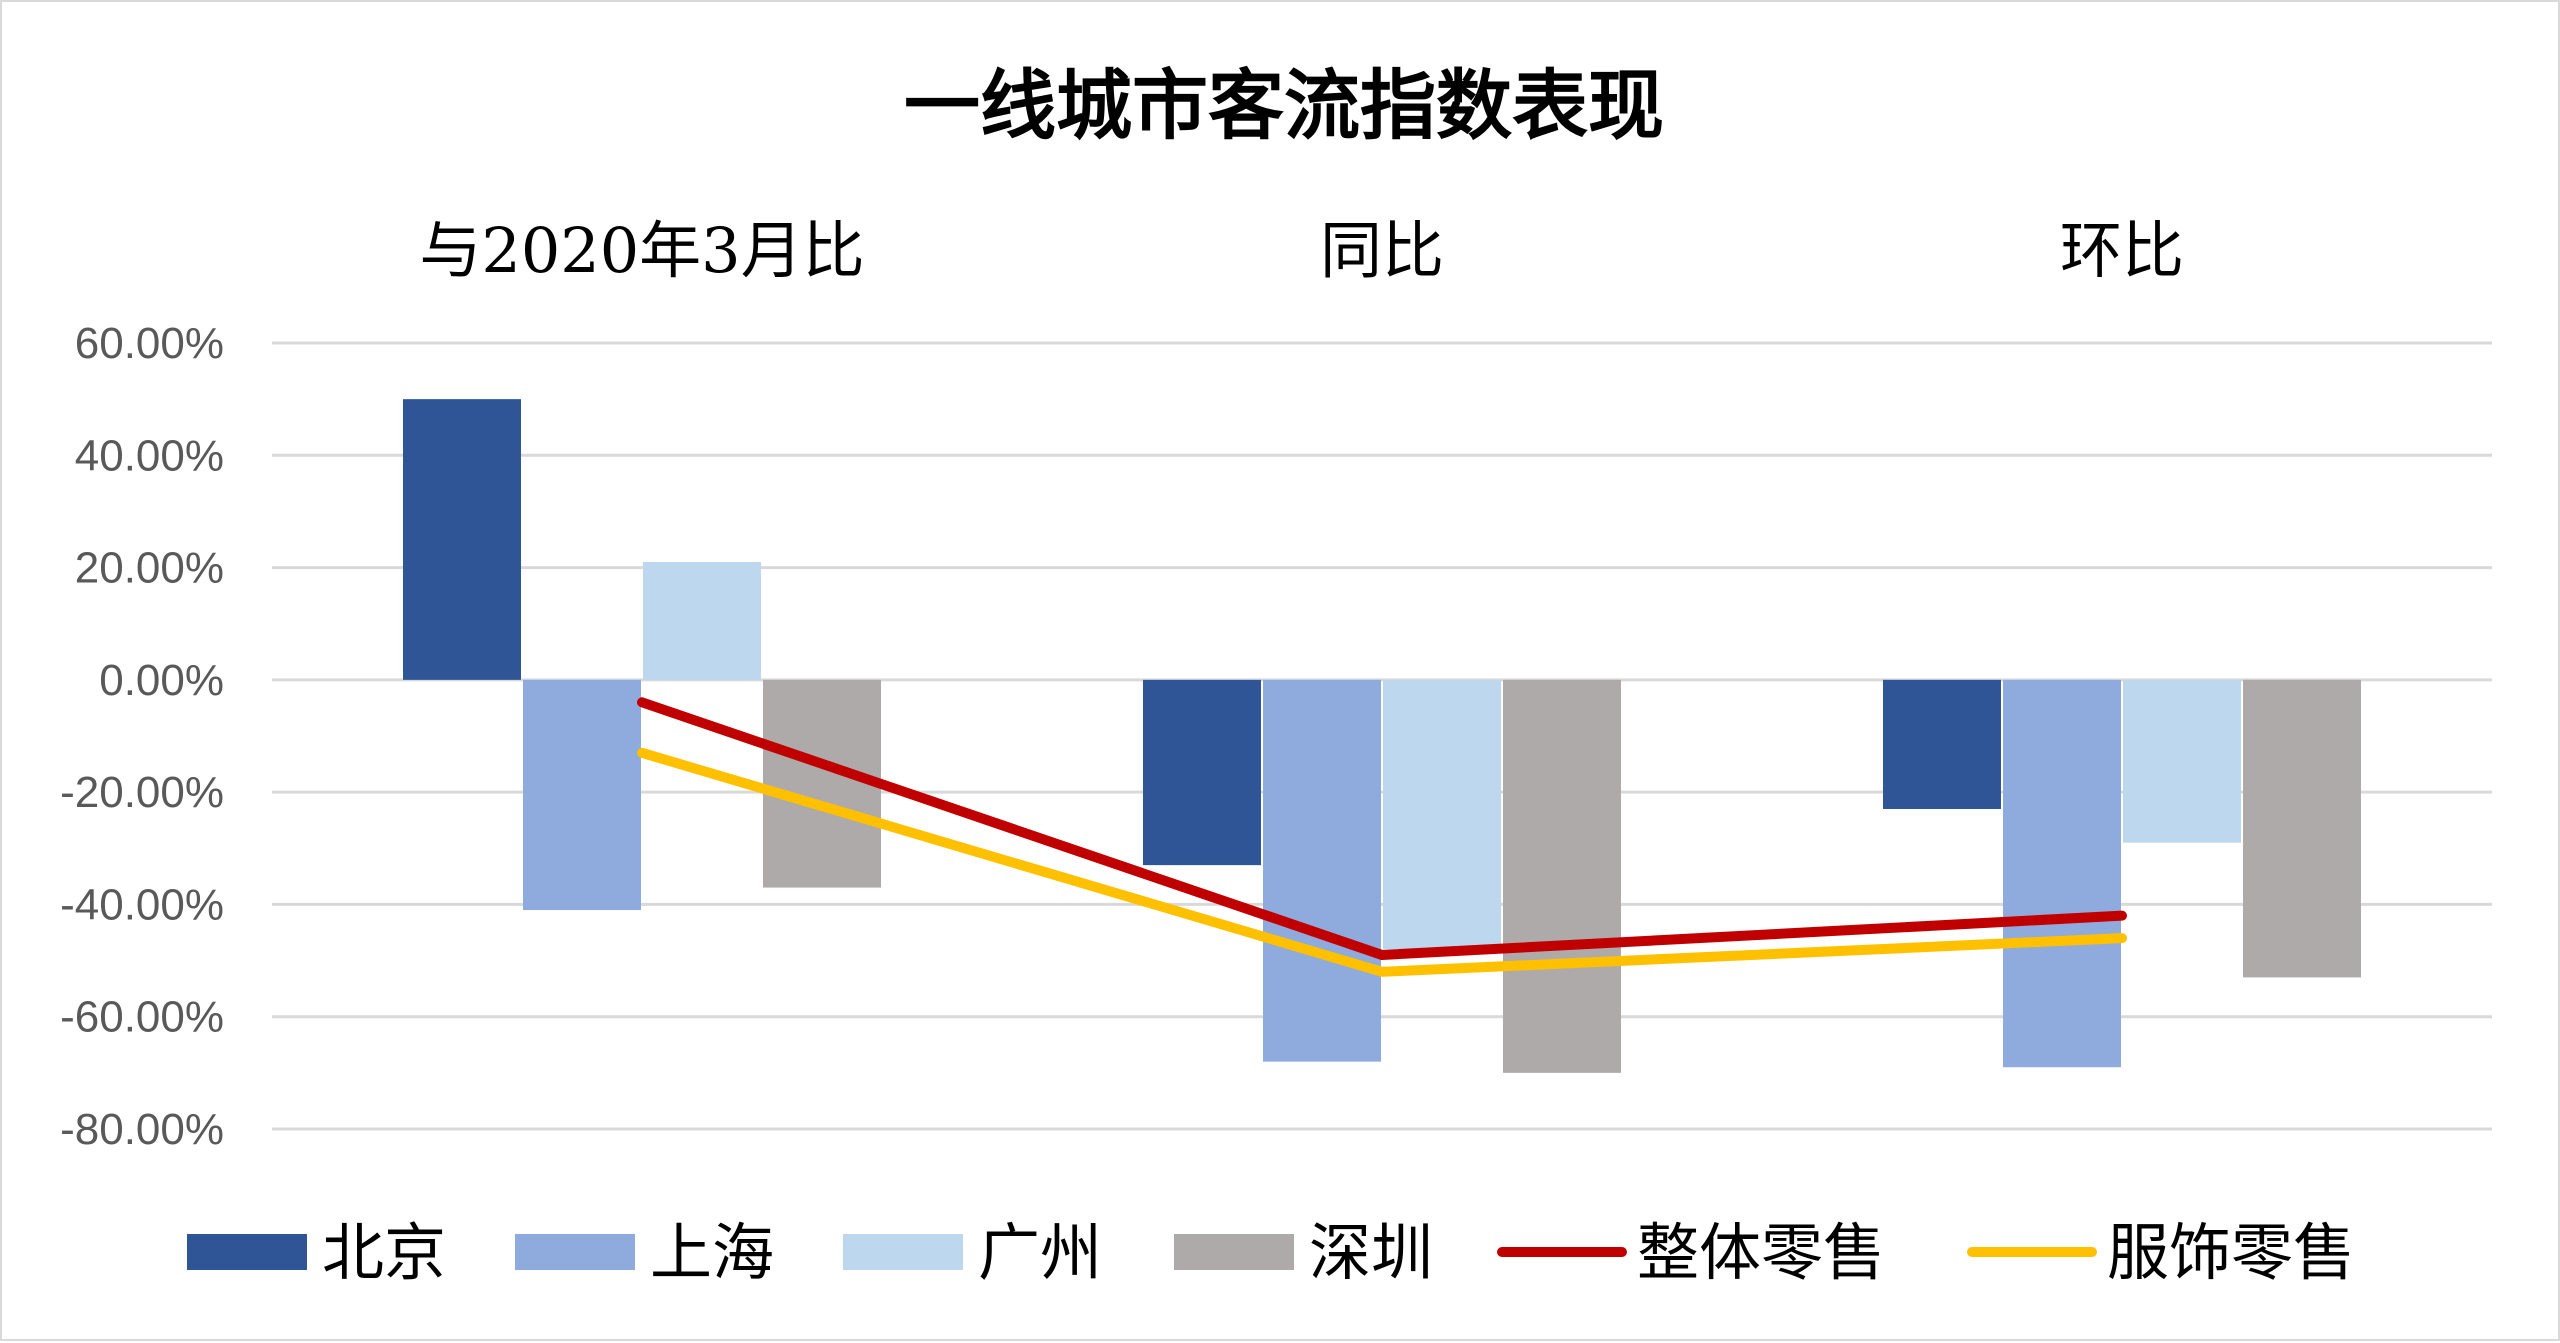 The height and width of the screenshot is (1343, 2560). I want to click on category-label: 同比, so click(1382, 250).